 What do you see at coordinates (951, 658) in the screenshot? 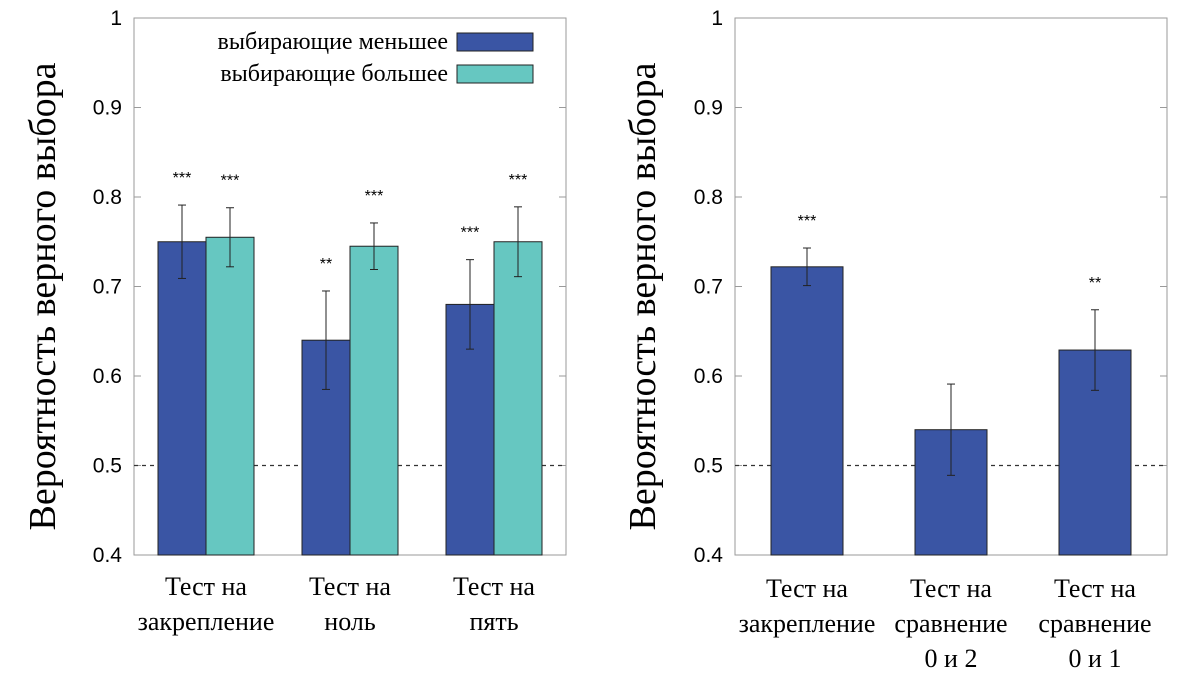
I see `category-label: 0 и 2` at bounding box center [951, 658].